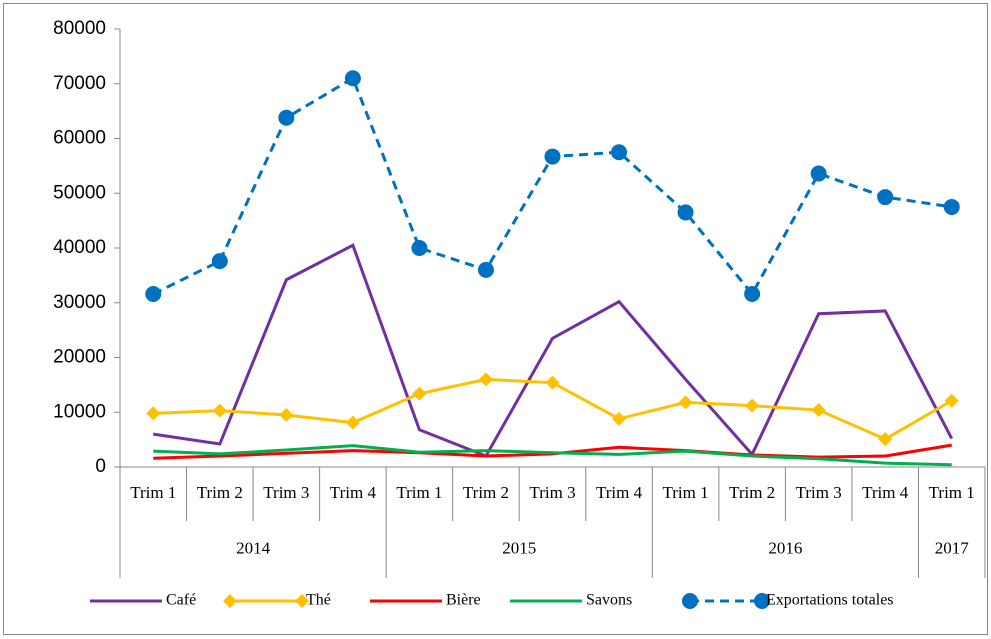 This screenshot has height=639, width=991. What do you see at coordinates (79, 138) in the screenshot?
I see `y-tick-label: 60000` at bounding box center [79, 138].